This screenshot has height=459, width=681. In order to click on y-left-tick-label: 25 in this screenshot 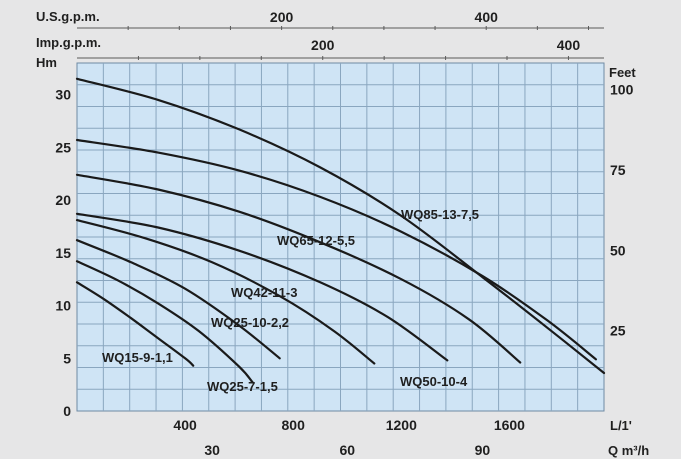, I will do `click(63, 147)`.